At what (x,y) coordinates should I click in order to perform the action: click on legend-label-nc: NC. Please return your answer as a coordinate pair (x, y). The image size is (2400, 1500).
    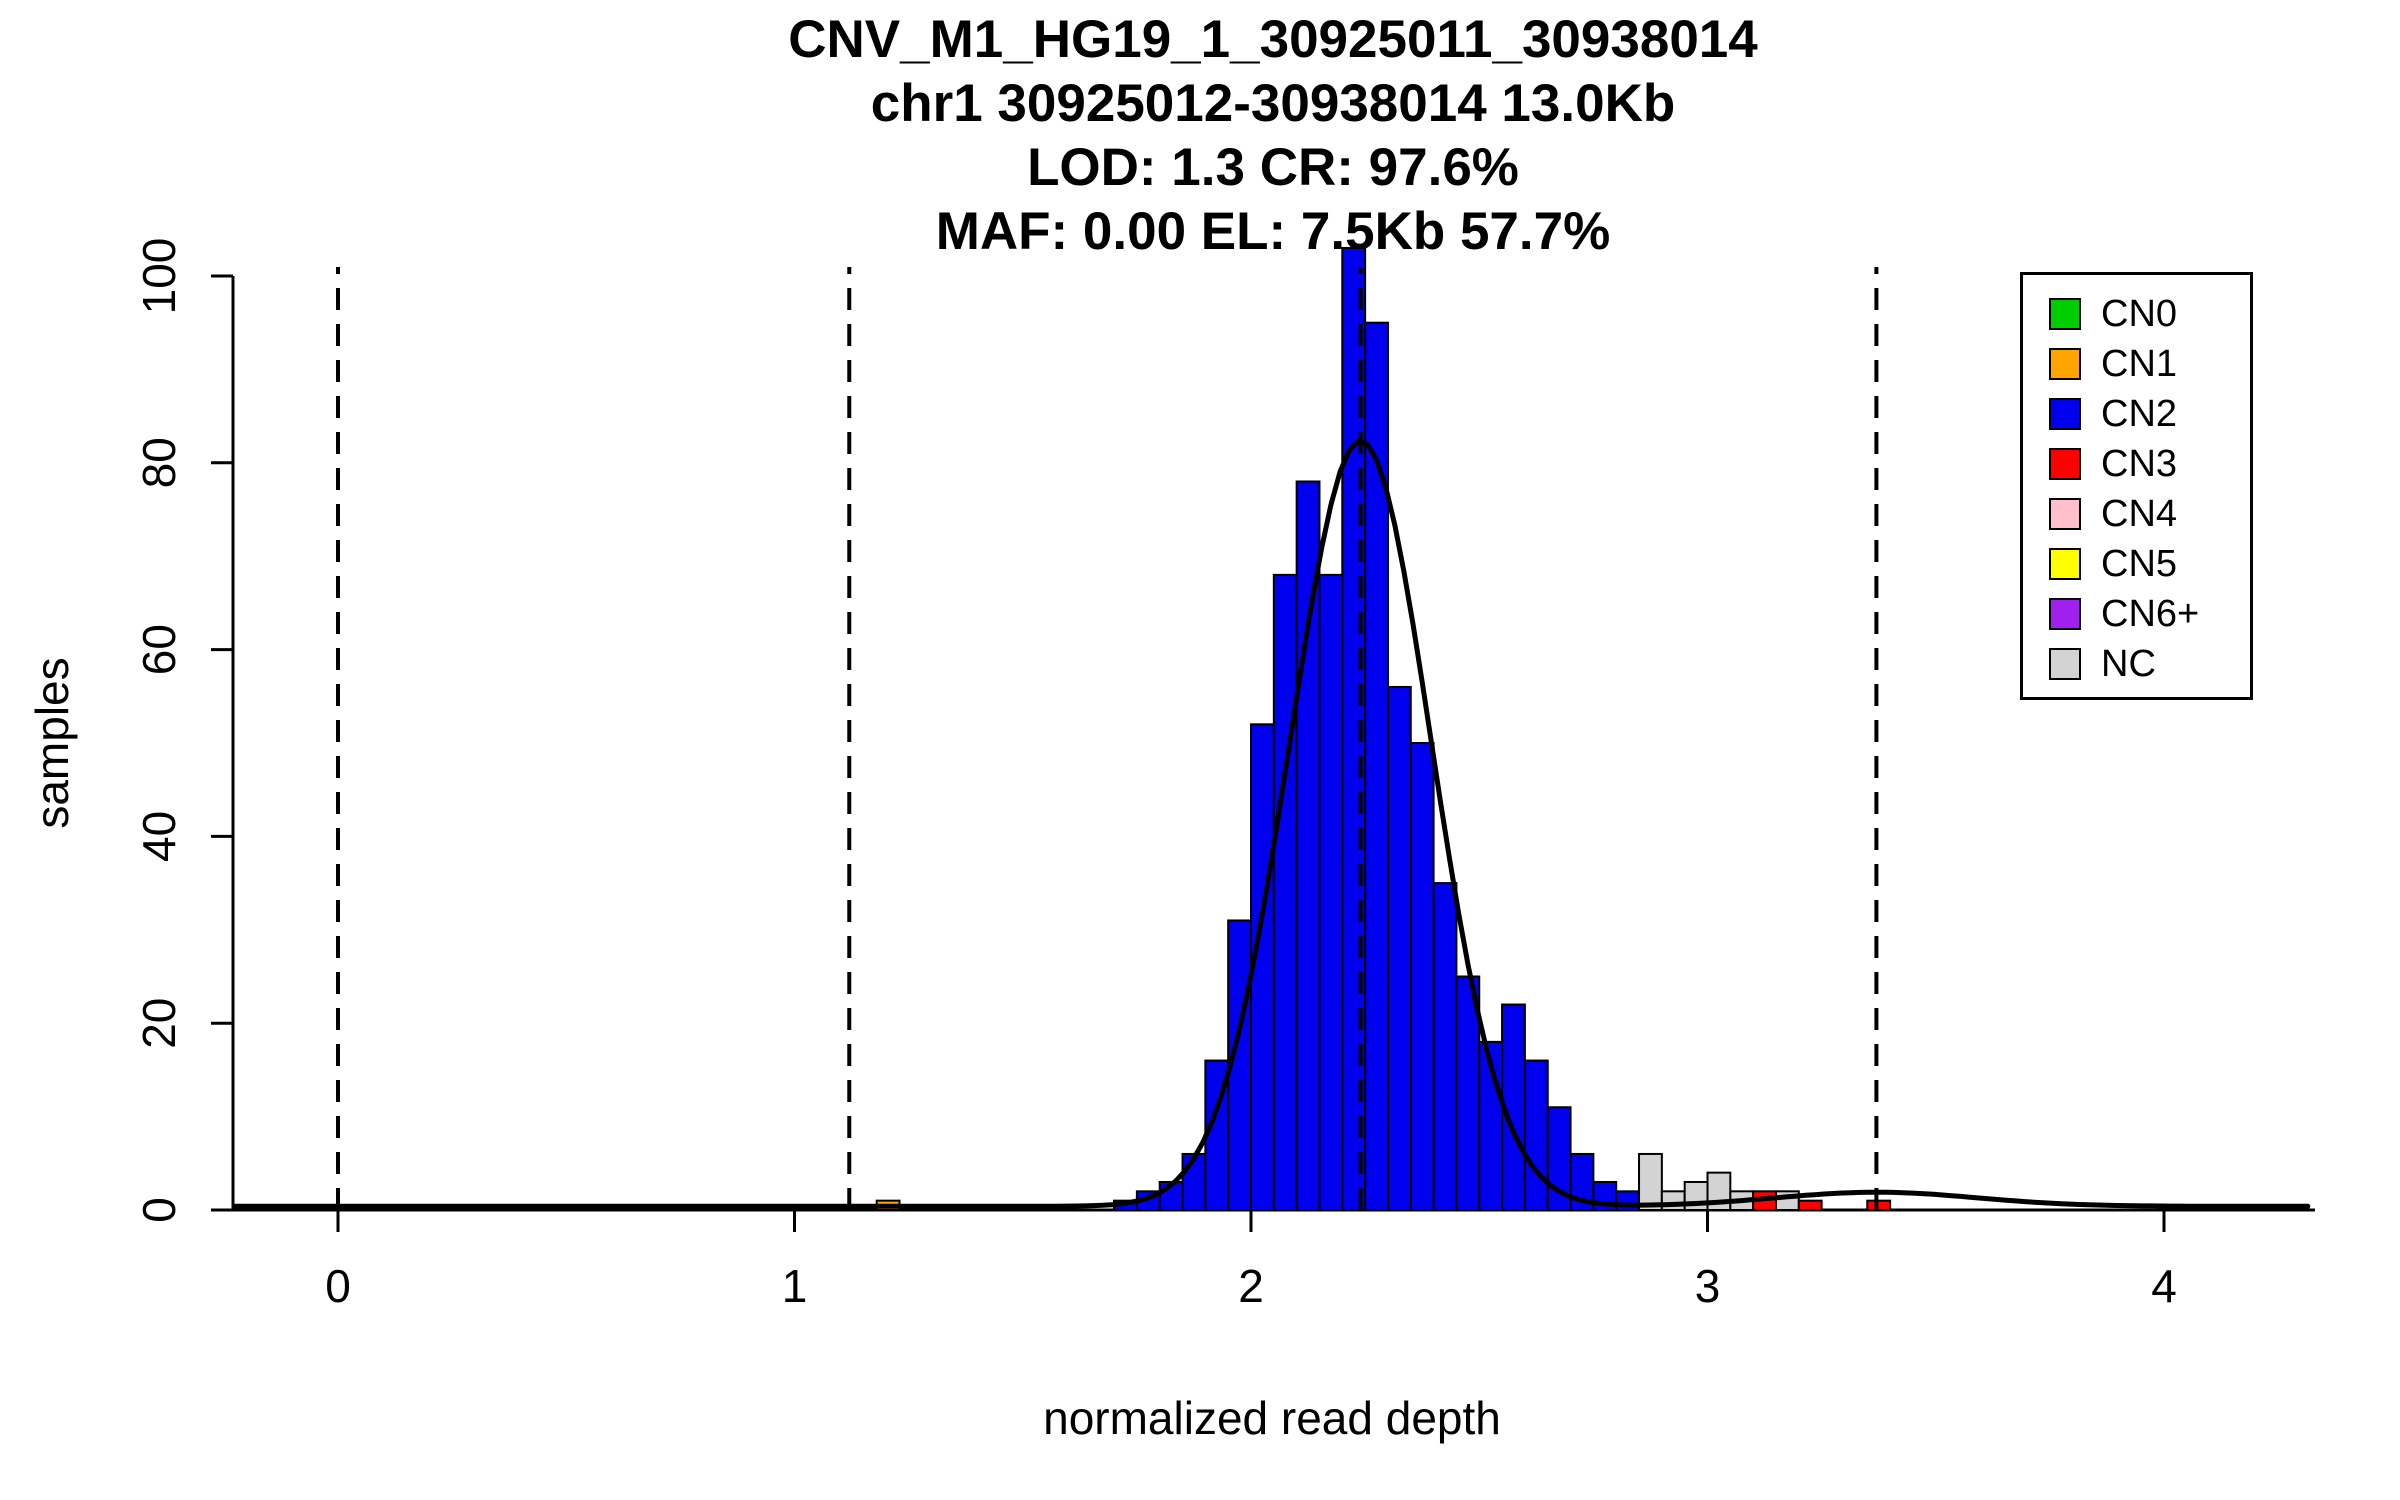
    Looking at the image, I should click on (2128, 664).